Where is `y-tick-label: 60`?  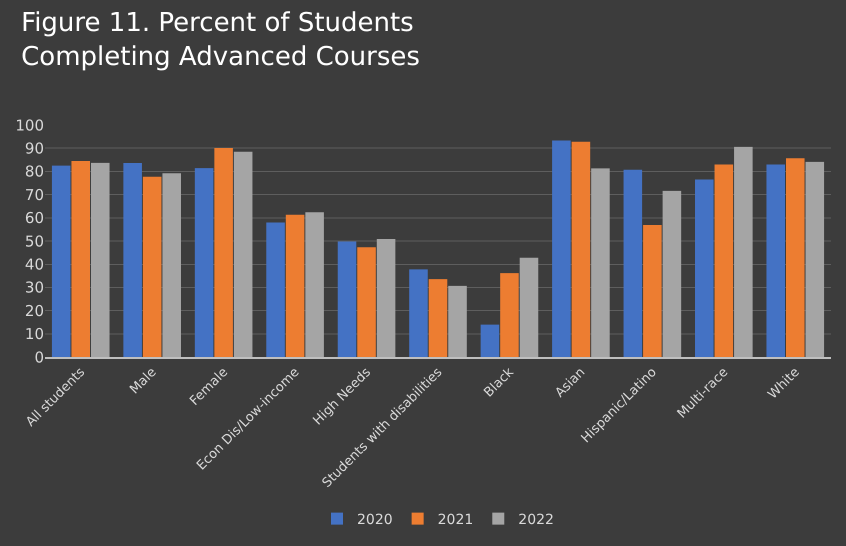 y-tick-label: 60 is located at coordinates (34, 218).